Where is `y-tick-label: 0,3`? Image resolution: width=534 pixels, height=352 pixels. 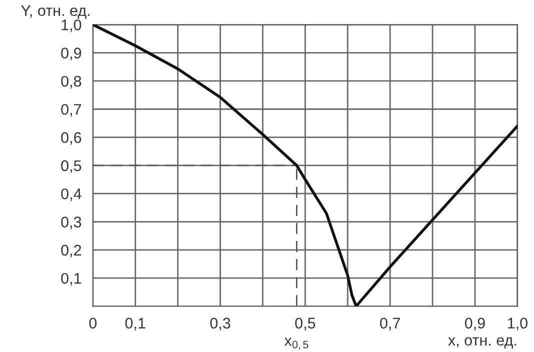 y-tick-label: 0,3 is located at coordinates (71, 223).